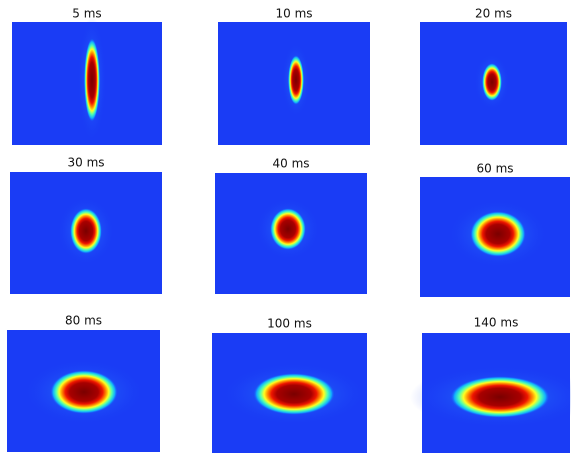 The width and height of the screenshot is (571, 455). I want to click on panel-label: 20 ms, so click(493, 14).